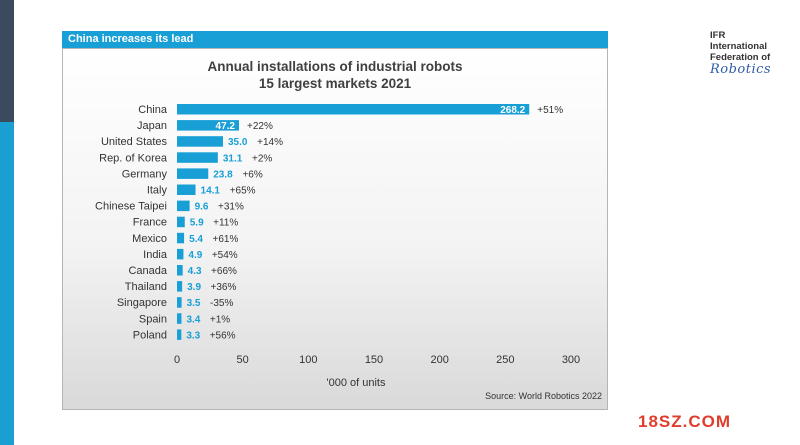 The width and height of the screenshot is (800, 445). What do you see at coordinates (152, 126) in the screenshot?
I see `category-label: Japan` at bounding box center [152, 126].